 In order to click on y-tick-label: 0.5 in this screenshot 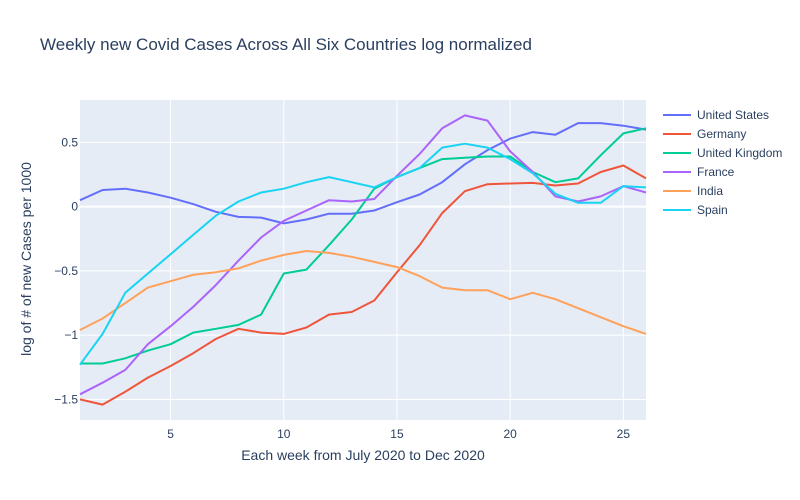, I will do `click(69, 142)`.